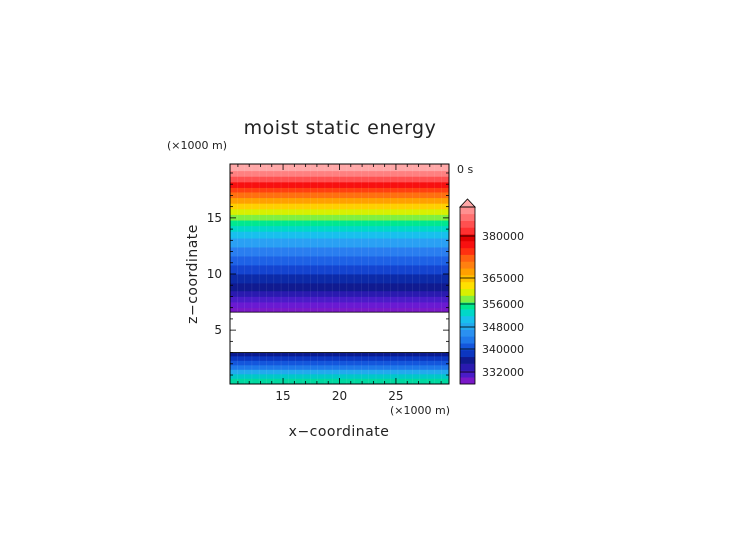  I want to click on colorbar-label: 348000, so click(503, 327).